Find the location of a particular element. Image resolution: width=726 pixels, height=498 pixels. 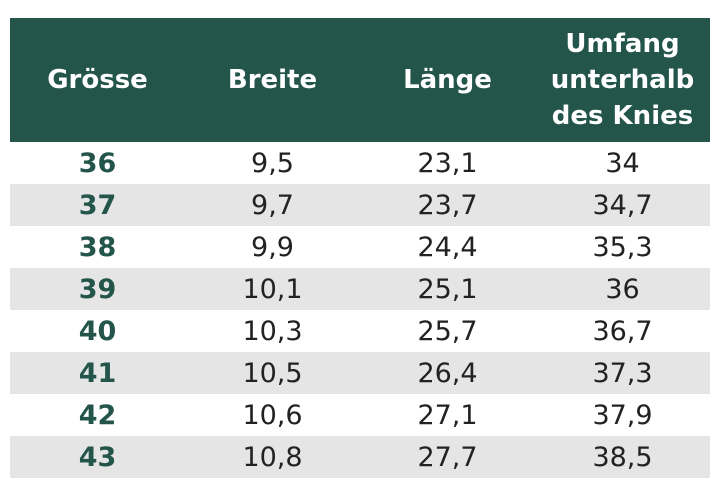

breite-cell: 10,1 is located at coordinates (272, 289).